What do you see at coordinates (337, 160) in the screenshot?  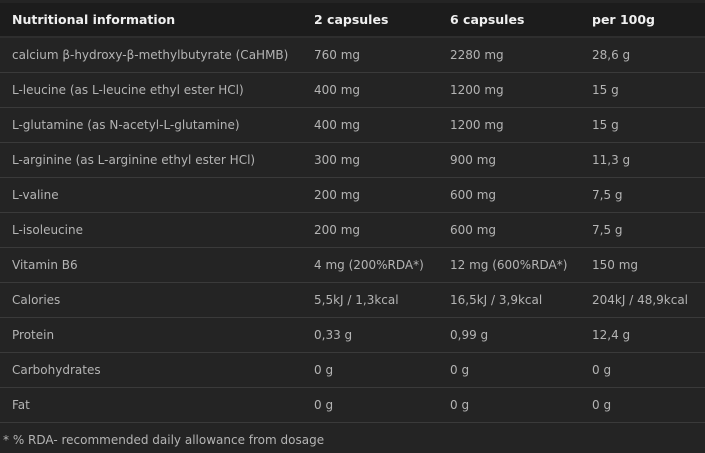 I see `table-cell: 300 mg` at bounding box center [337, 160].